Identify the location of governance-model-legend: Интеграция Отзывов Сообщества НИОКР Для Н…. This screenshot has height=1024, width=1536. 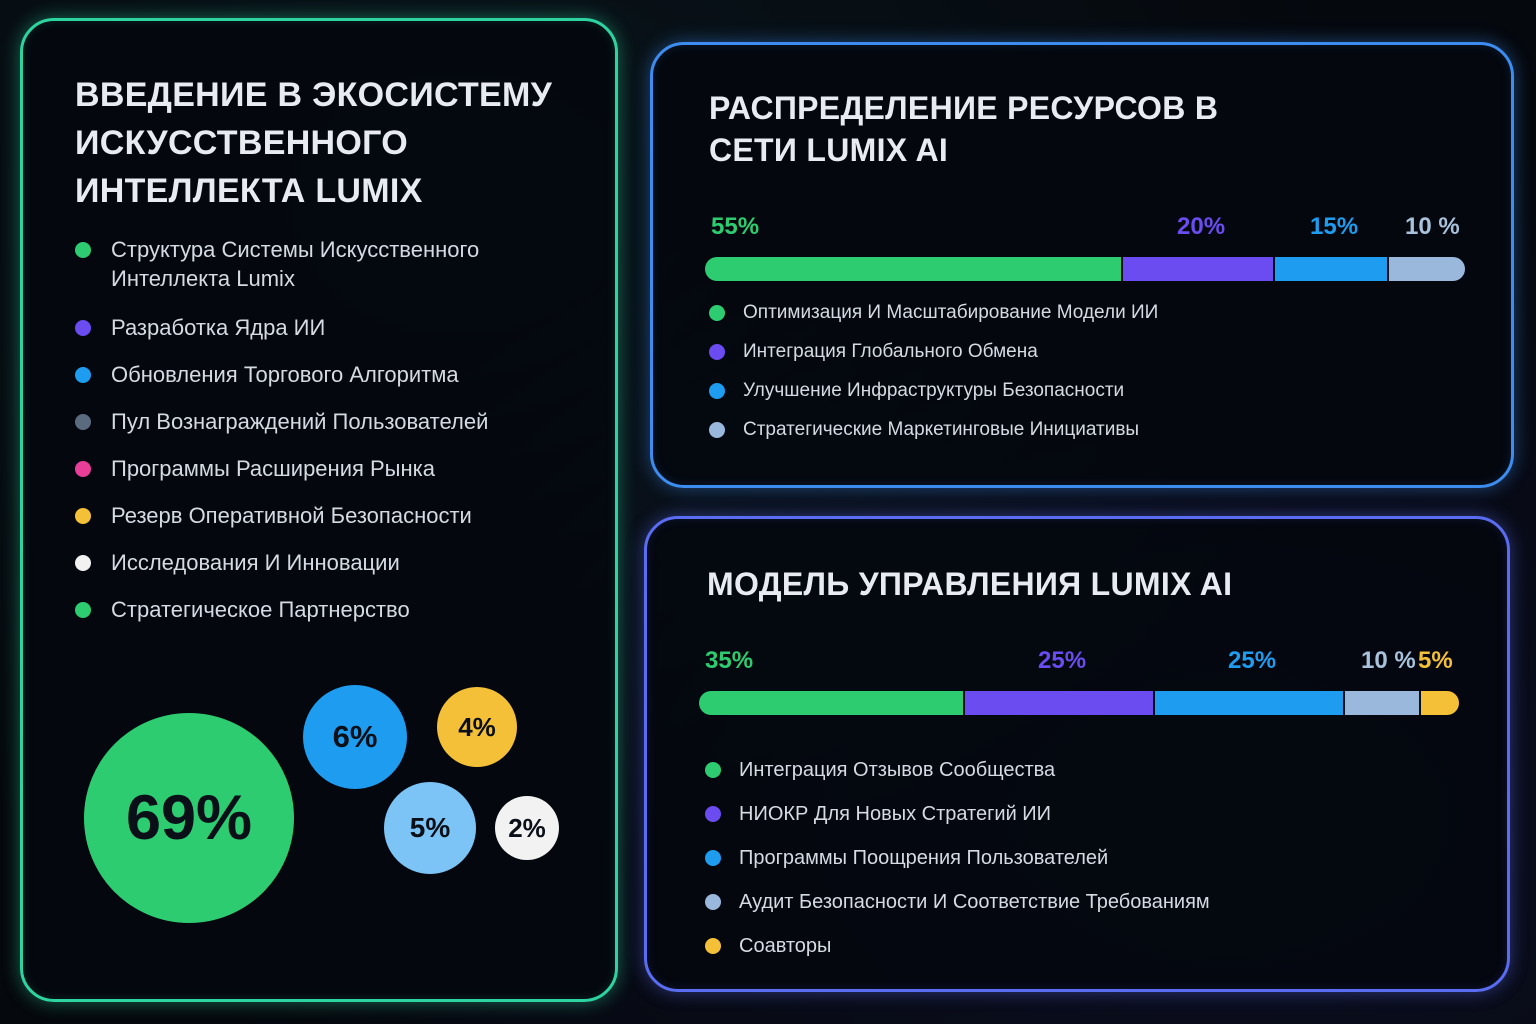
(1085, 867).